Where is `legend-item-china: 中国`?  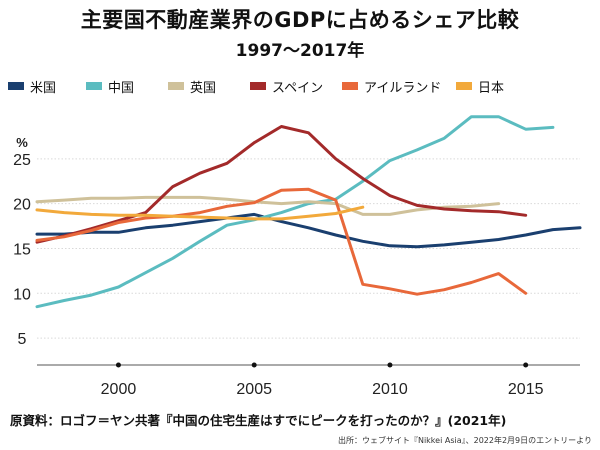
legend-item-china: 中国 is located at coordinates (110, 86).